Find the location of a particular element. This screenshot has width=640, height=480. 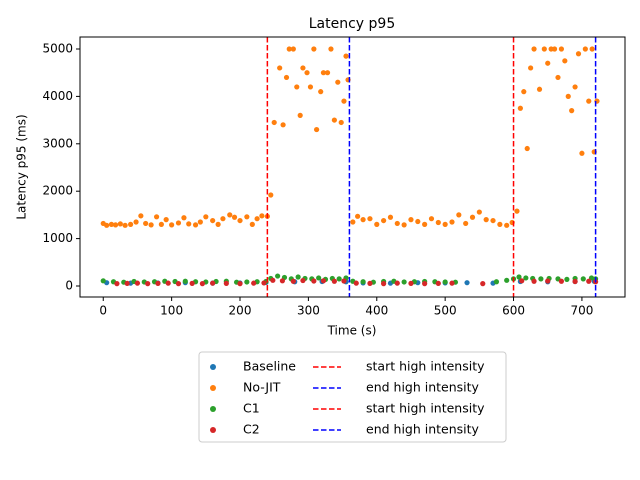

legend-box is located at coordinates (352, 397).